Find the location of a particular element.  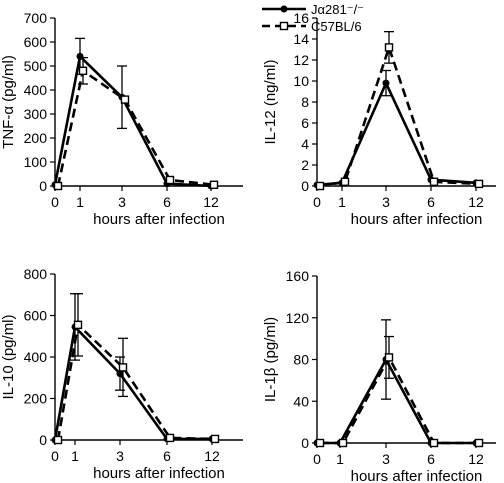

il-12-series-c57bl6 is located at coordinates (399, 110).